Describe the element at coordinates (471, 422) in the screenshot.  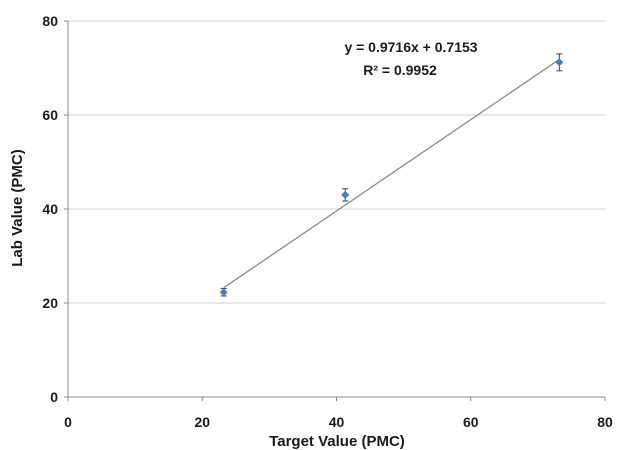
I see `x-tick-label: 60` at that location.